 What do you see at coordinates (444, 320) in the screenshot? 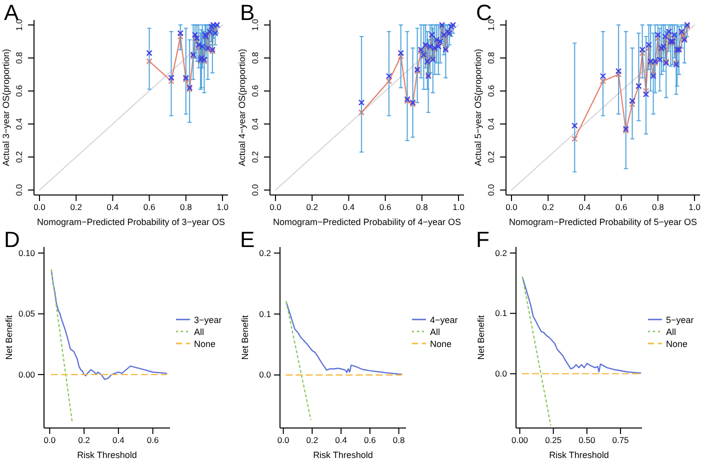
I see `legend-label: 4−year` at bounding box center [444, 320].